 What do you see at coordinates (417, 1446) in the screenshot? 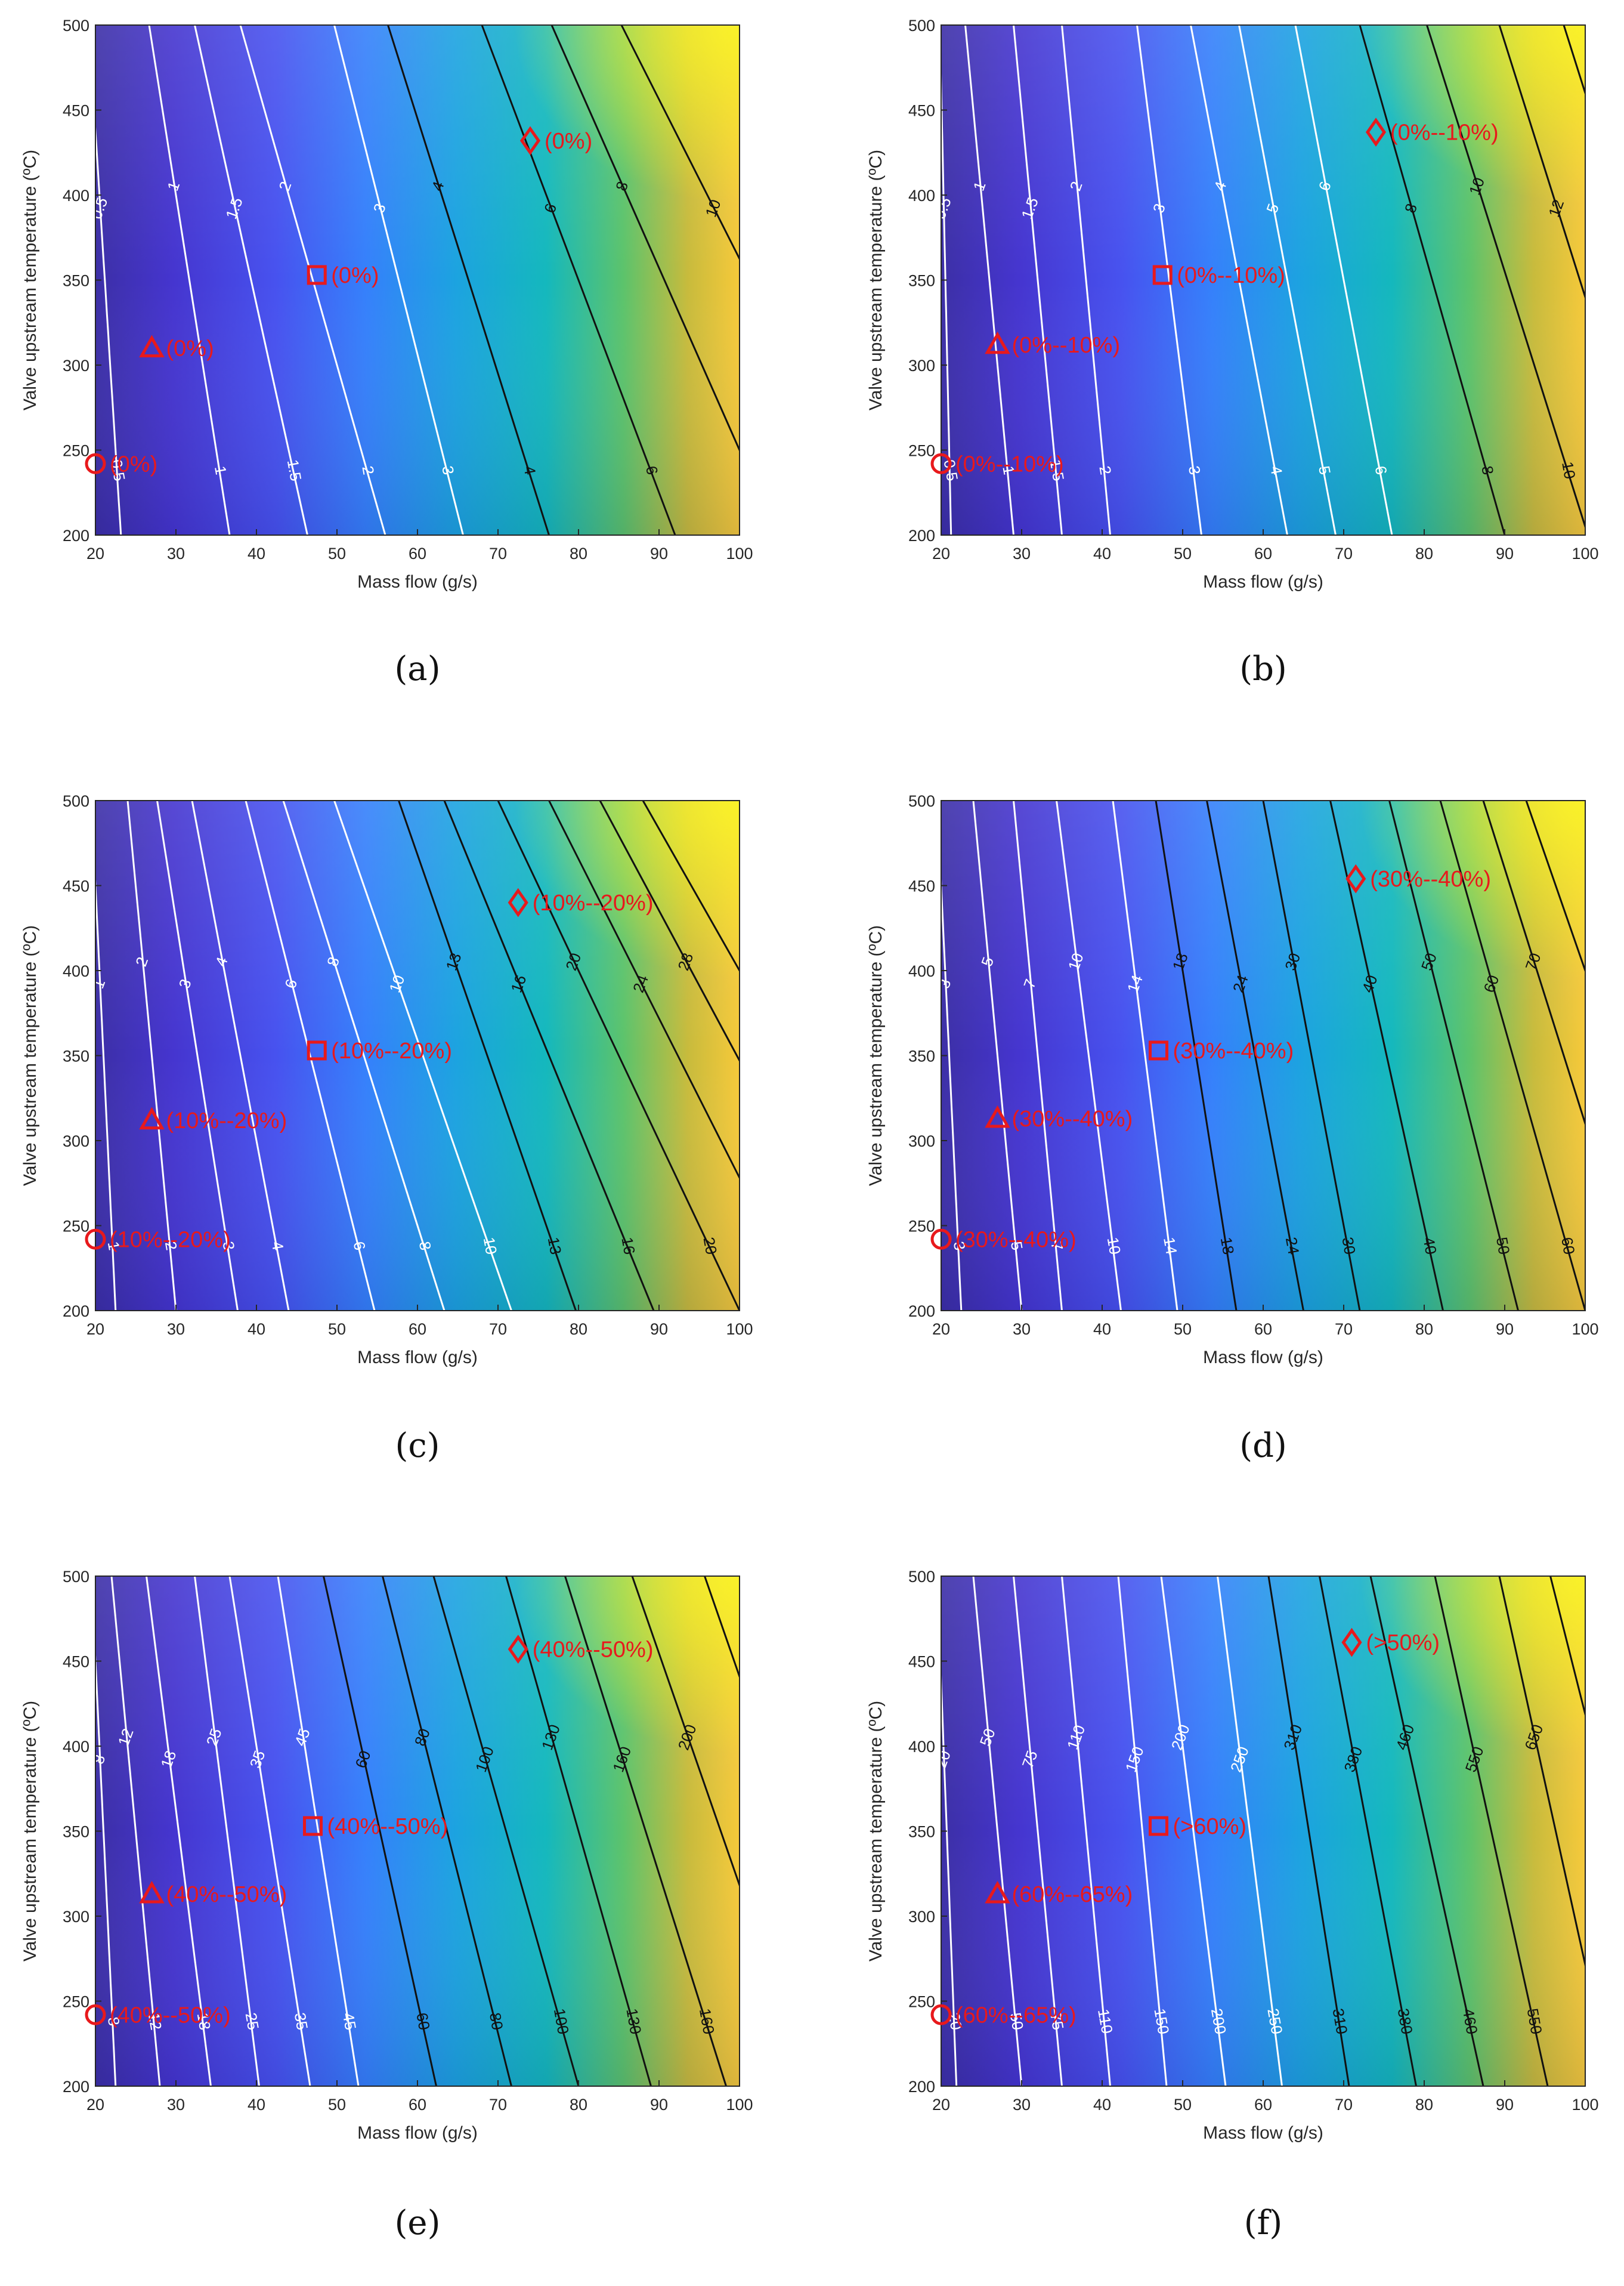
I see `panel-caption: (c)` at bounding box center [417, 1446].